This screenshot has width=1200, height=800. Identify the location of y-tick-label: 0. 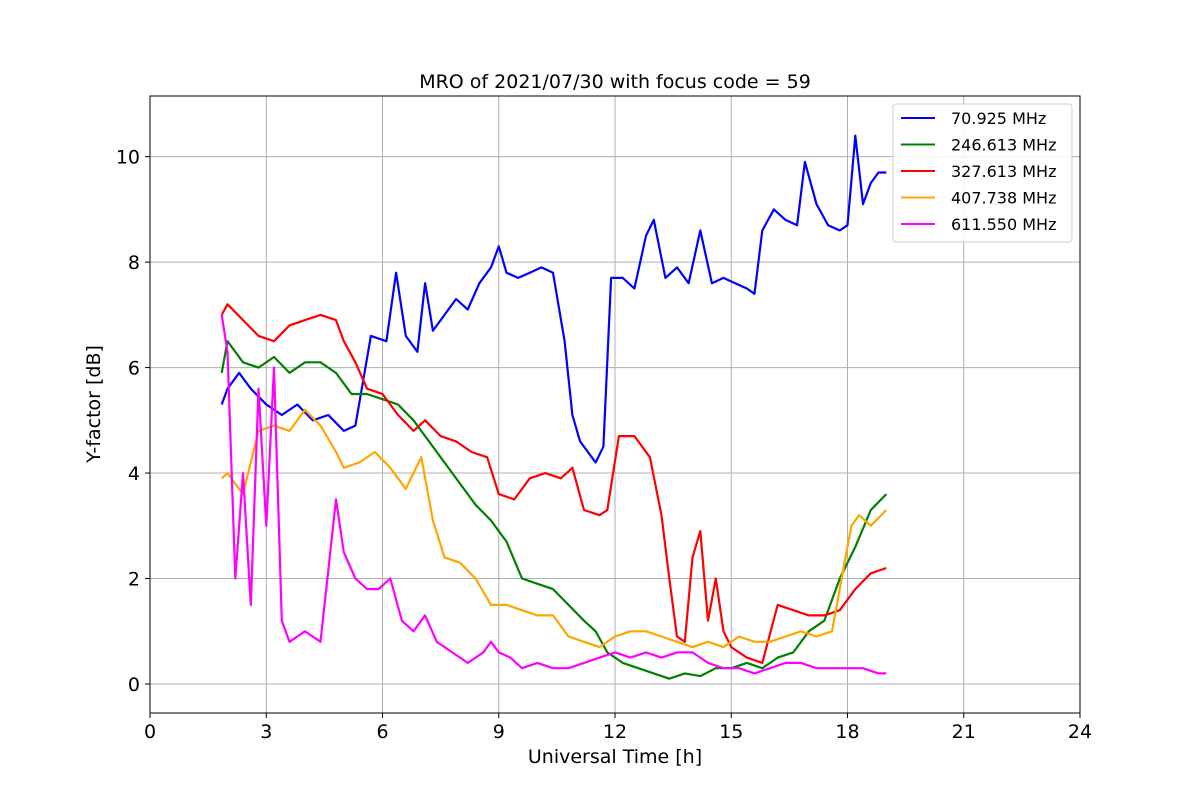
(134, 685).